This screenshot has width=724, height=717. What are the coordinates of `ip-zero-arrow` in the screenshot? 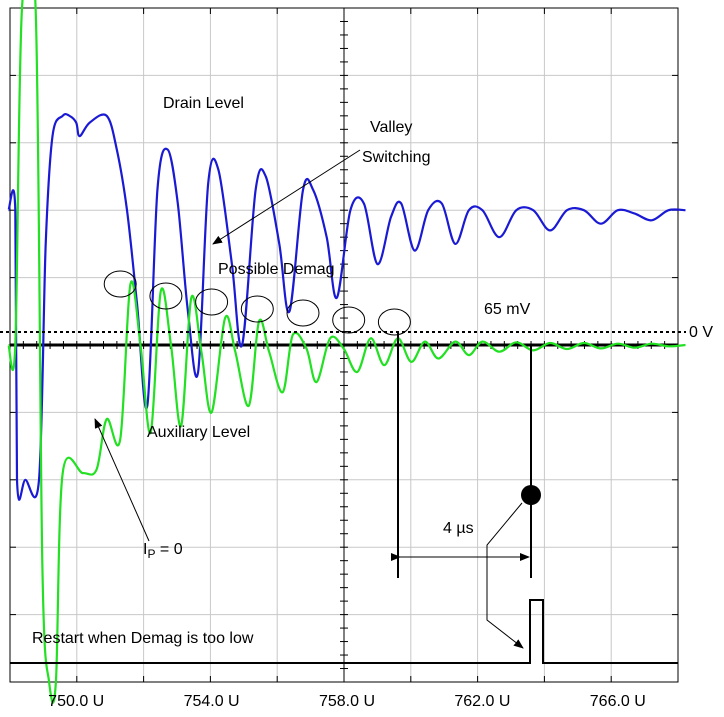 It's located at (122, 480).